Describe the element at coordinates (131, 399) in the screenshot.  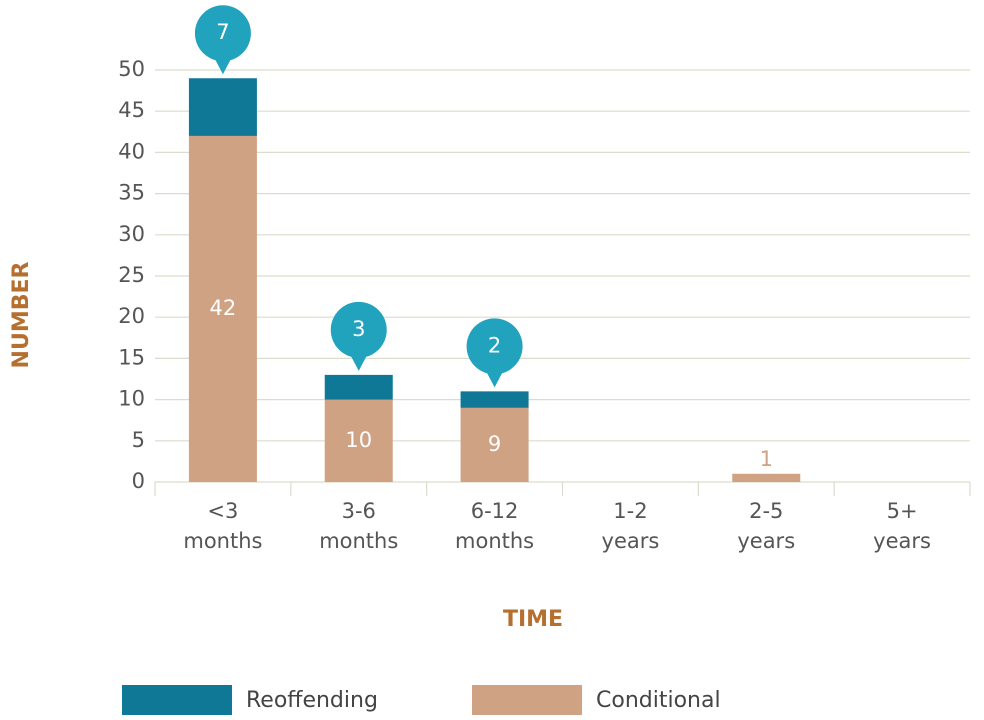
I see `y-tick-label: 10` at that location.